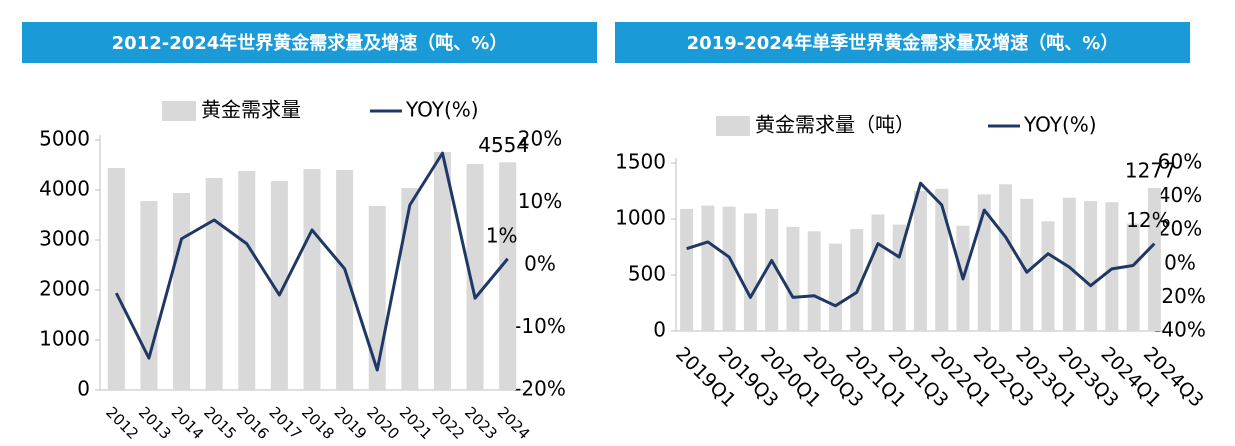  I want to click on y-tick-label: 3000, so click(64, 239).